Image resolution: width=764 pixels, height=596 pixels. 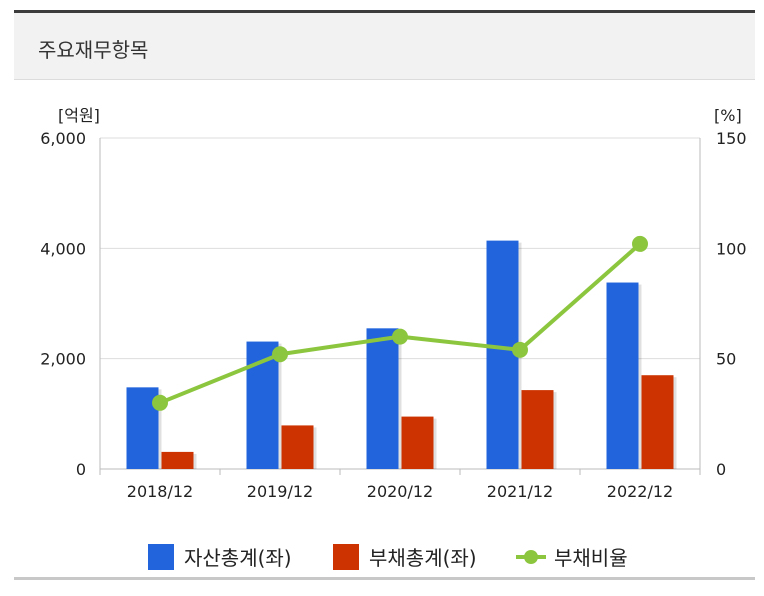 What do you see at coordinates (731, 304) in the screenshot?
I see `right-axis-ticks: 0 50 100 150` at bounding box center [731, 304].